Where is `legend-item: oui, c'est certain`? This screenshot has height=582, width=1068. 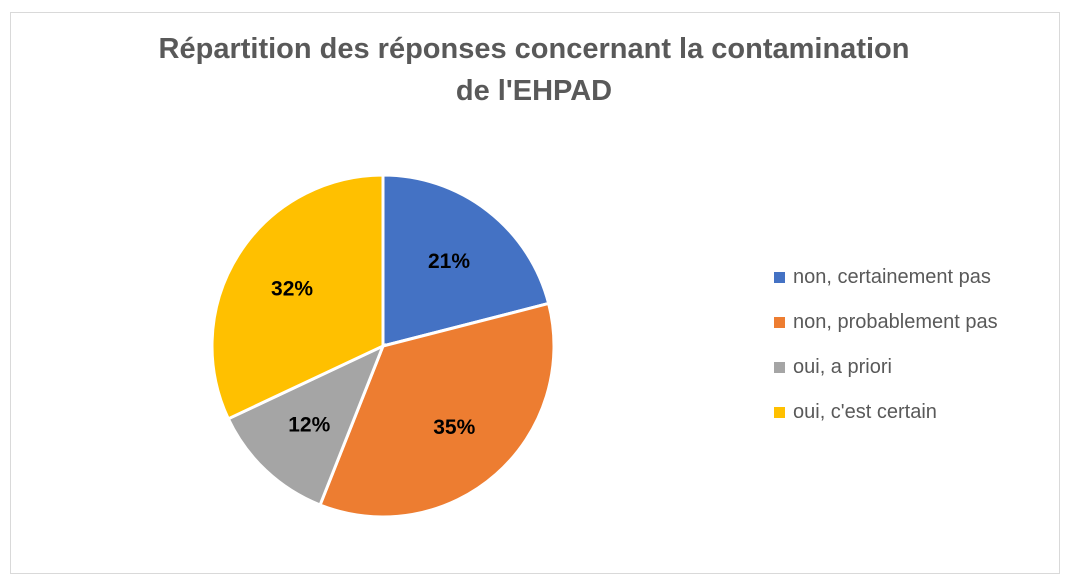
legend-item: oui, c'est certain is located at coordinates (855, 412).